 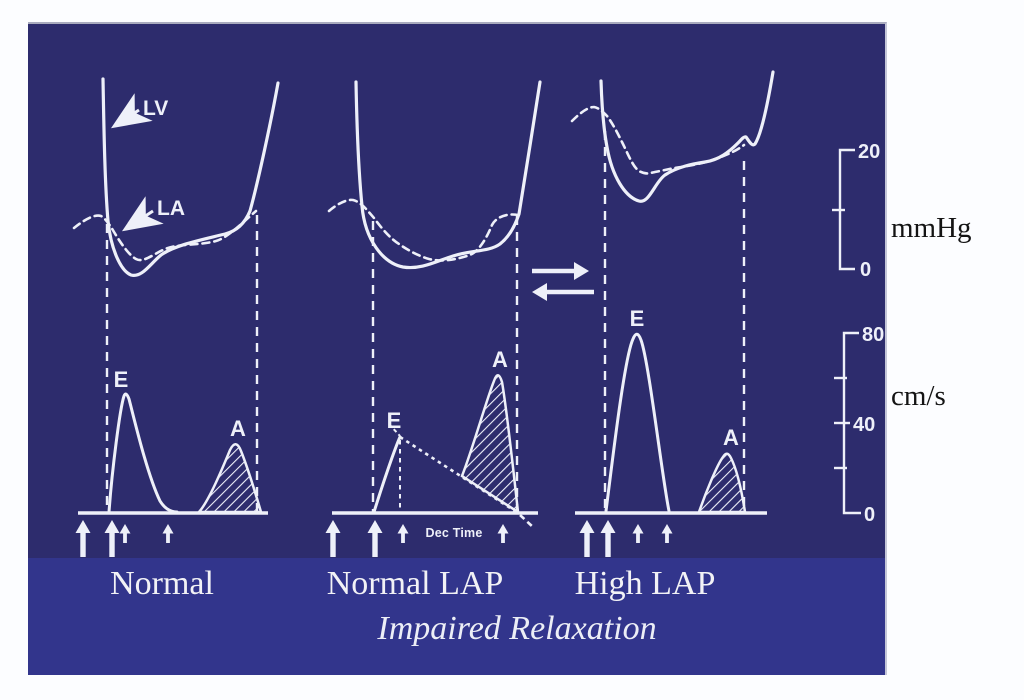 I want to click on lv-label: LV, so click(x=155, y=108).